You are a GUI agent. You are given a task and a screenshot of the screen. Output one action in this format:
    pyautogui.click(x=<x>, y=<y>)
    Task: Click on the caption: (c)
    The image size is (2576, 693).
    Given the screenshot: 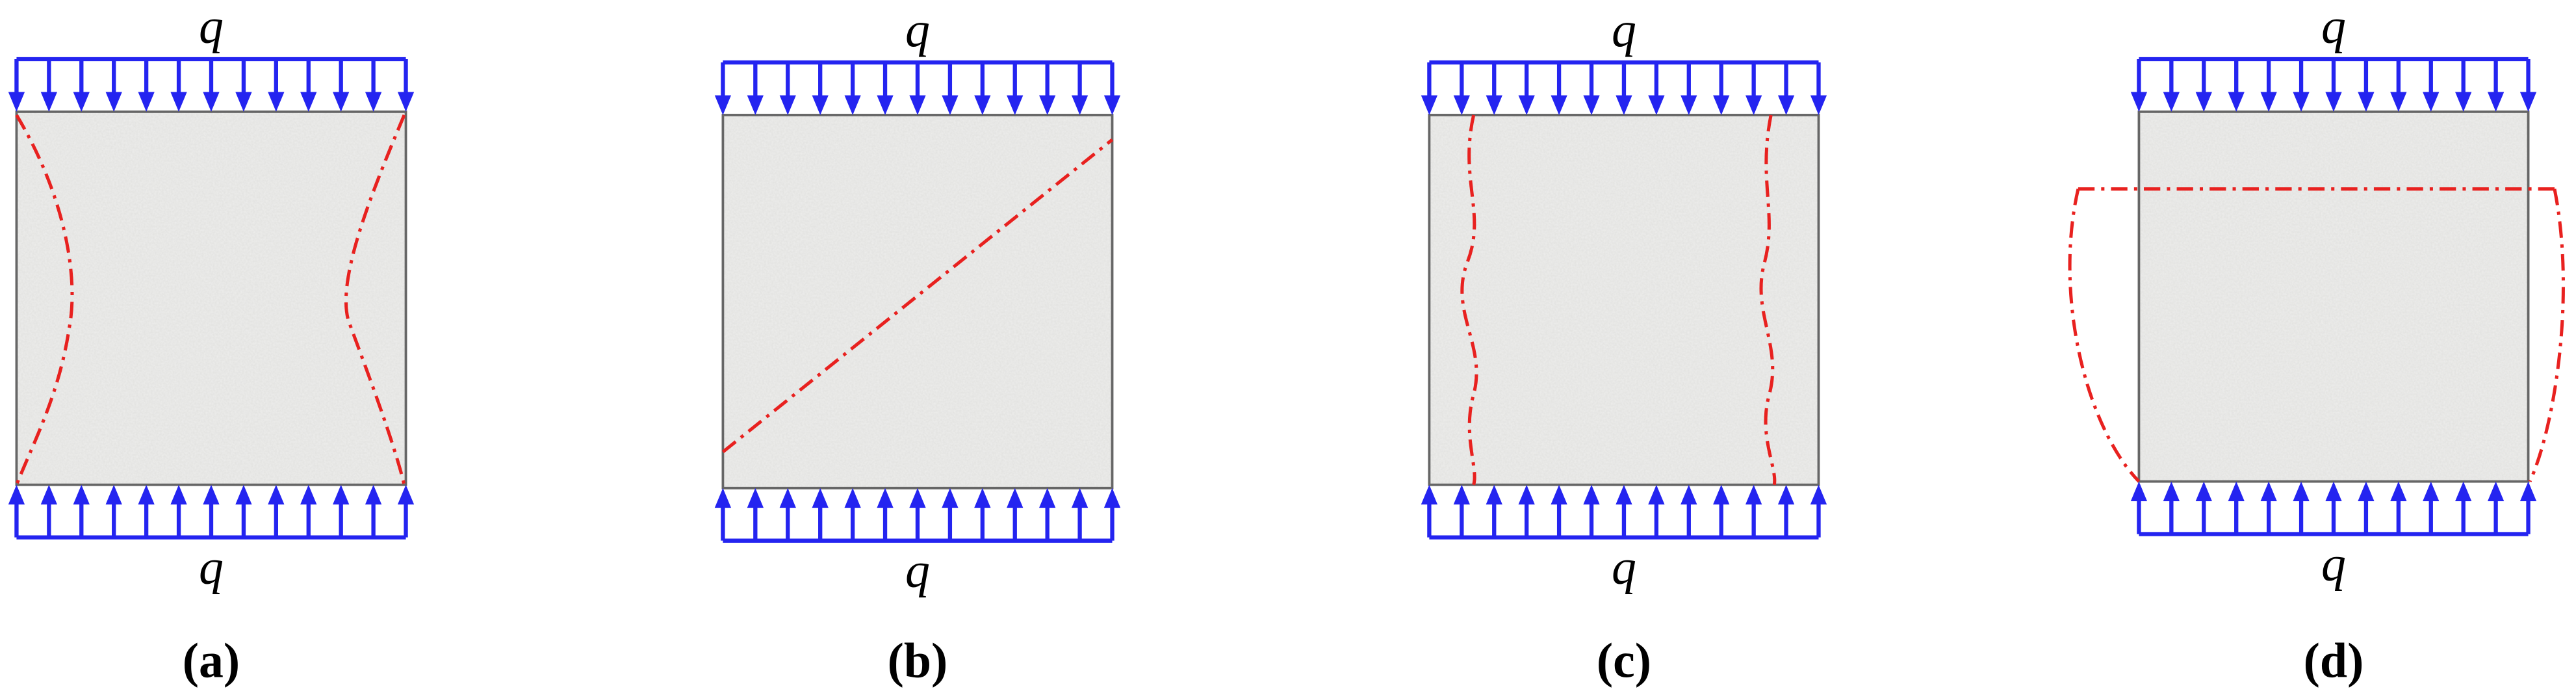 What is the action you would take?
    pyautogui.click(x=1624, y=660)
    